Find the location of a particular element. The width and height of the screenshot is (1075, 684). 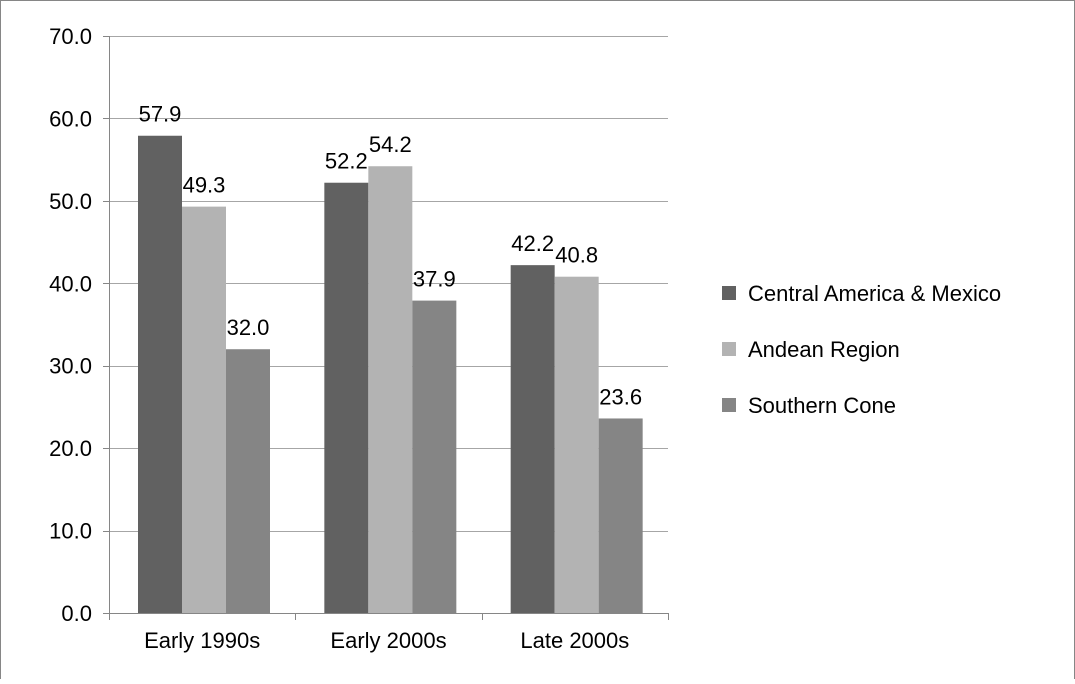

data-label: 37.9 is located at coordinates (434, 279).